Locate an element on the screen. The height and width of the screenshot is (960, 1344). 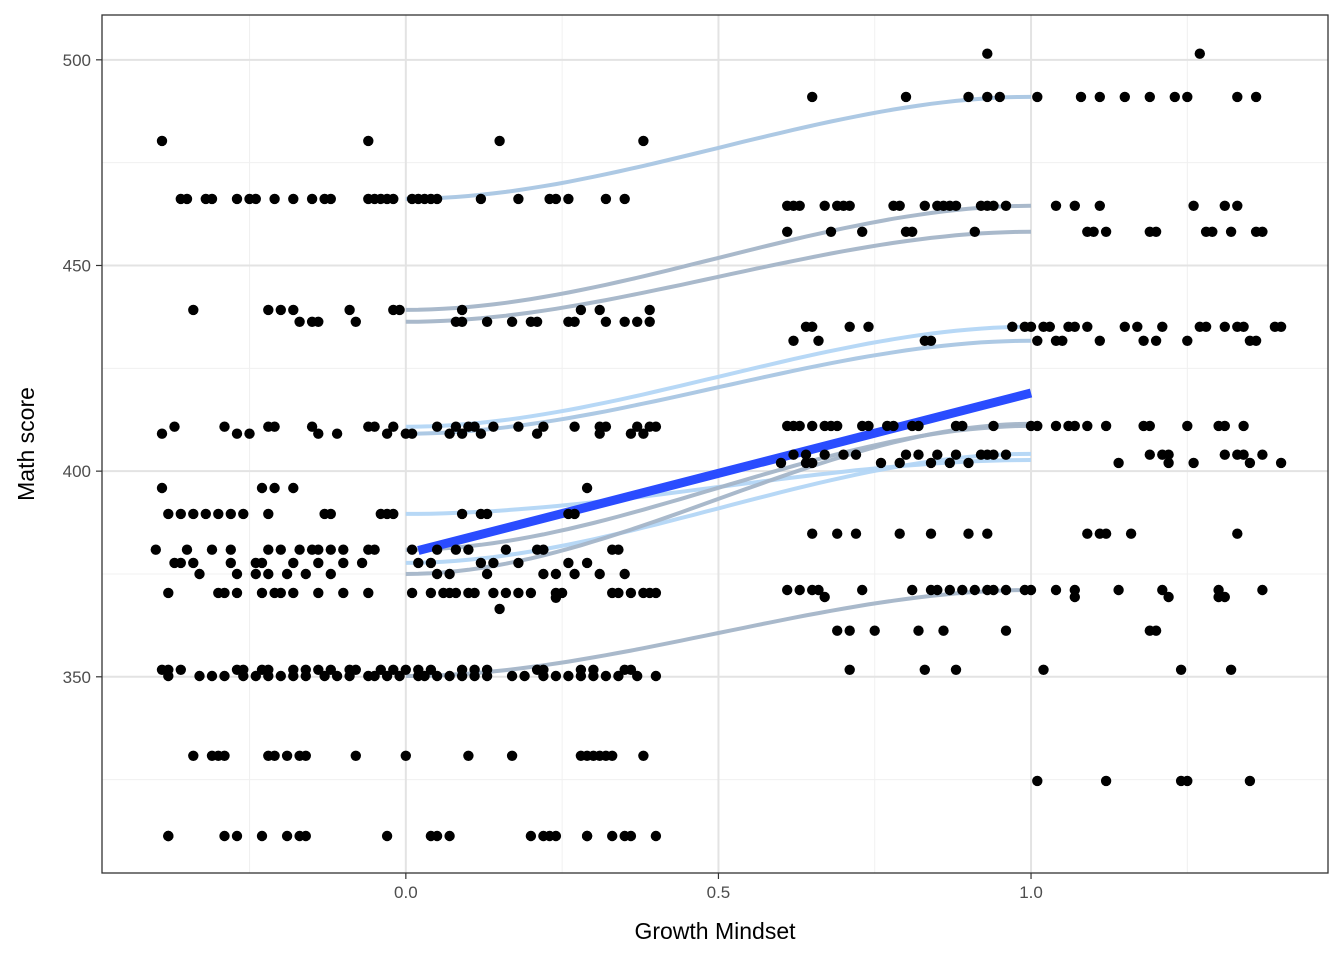
y-tick-label: 450 is located at coordinates (77, 265).